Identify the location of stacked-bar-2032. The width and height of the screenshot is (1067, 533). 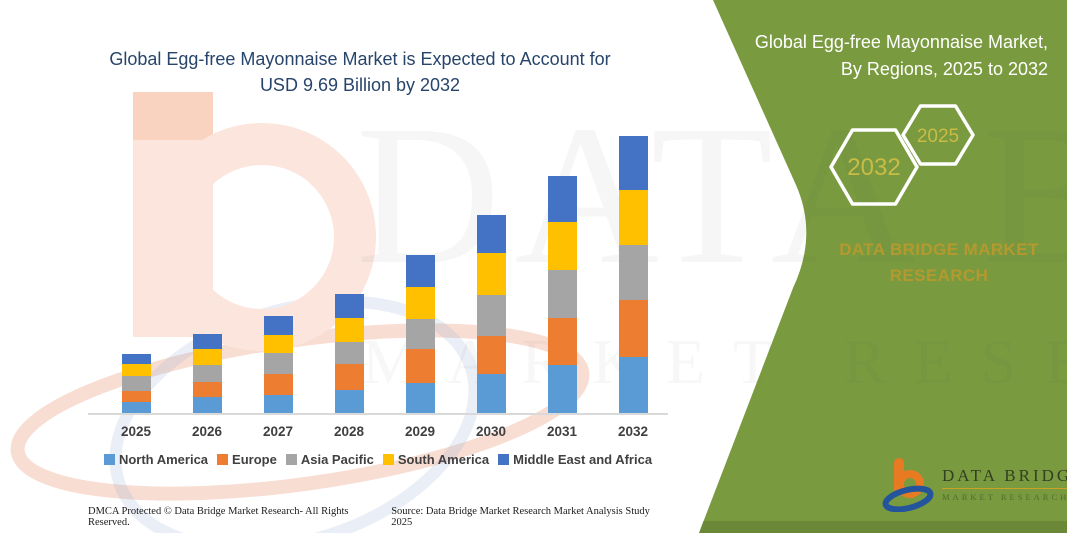
(633, 274).